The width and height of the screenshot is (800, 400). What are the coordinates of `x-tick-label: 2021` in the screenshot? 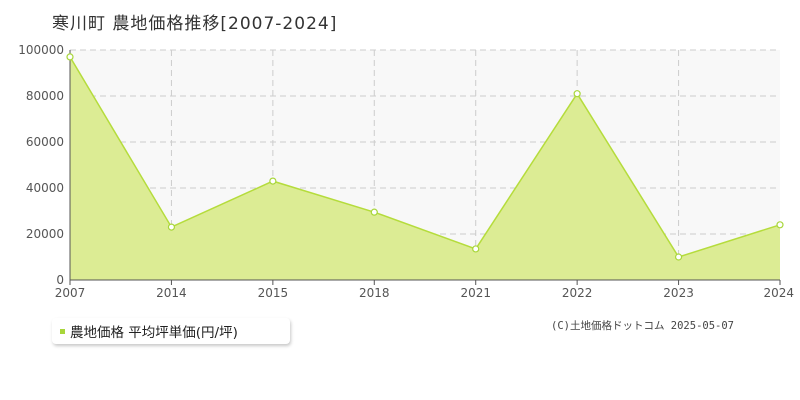 It's located at (475, 293).